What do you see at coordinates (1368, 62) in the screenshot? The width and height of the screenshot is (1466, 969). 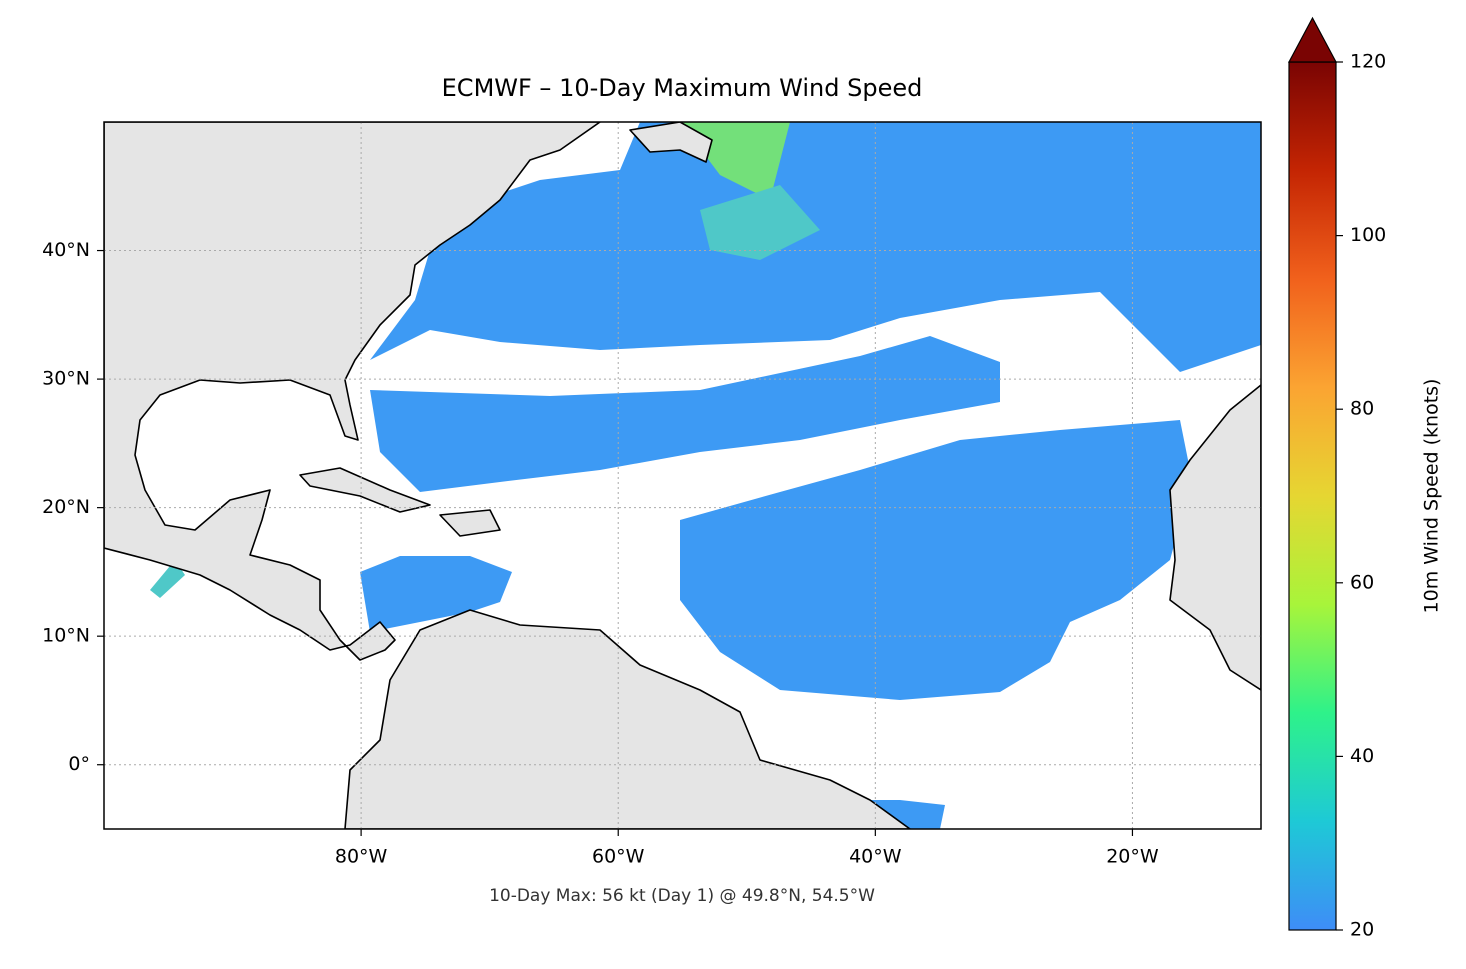 I see `colorbar-tick-label: 120` at bounding box center [1368, 62].